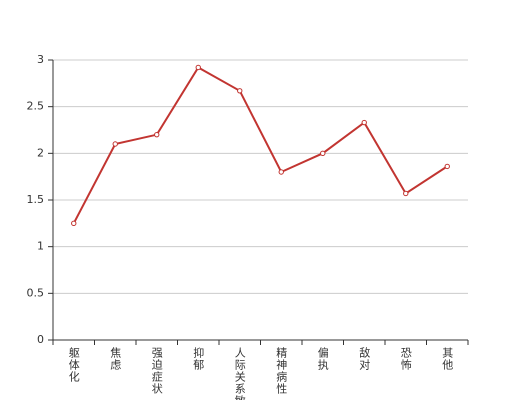 Image resolution: width=520 pixels, height=400 pixels. I want to click on x-tick-label: 敌对, so click(364, 358).